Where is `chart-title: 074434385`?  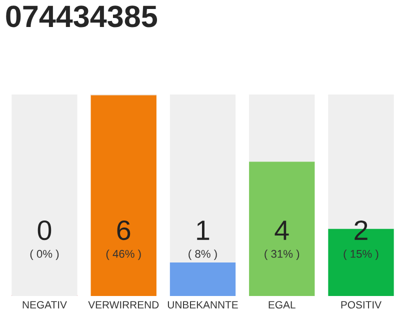 chart-title: 074434385 is located at coordinates (82, 17).